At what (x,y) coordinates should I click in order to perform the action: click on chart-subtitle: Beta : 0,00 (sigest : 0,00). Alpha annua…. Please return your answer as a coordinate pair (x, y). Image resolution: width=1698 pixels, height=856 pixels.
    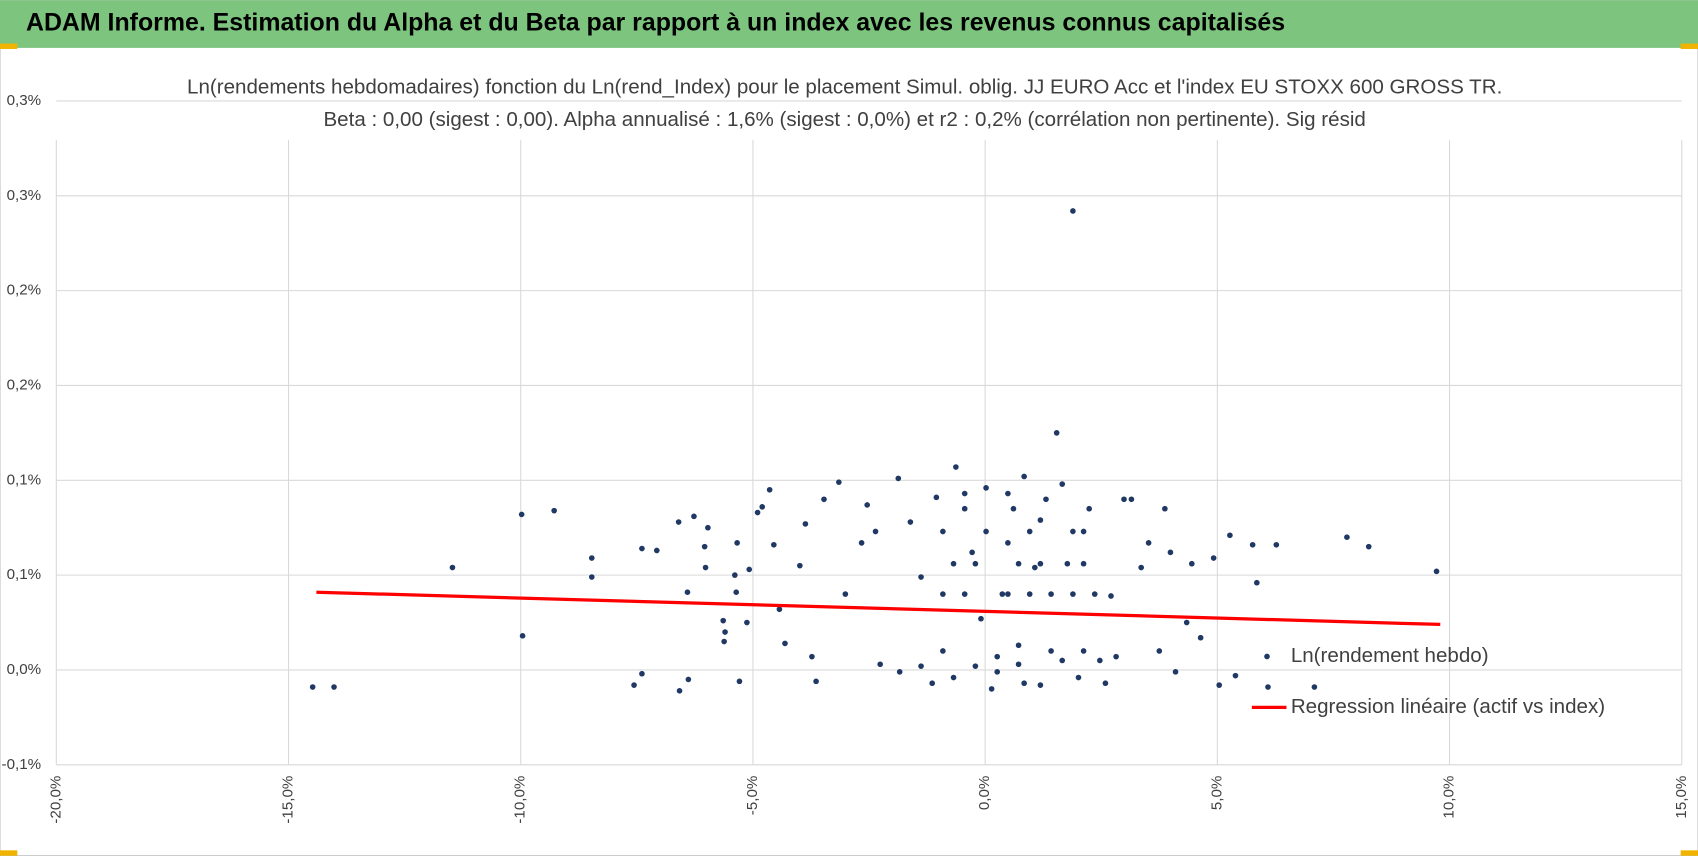
    Looking at the image, I should click on (844, 119).